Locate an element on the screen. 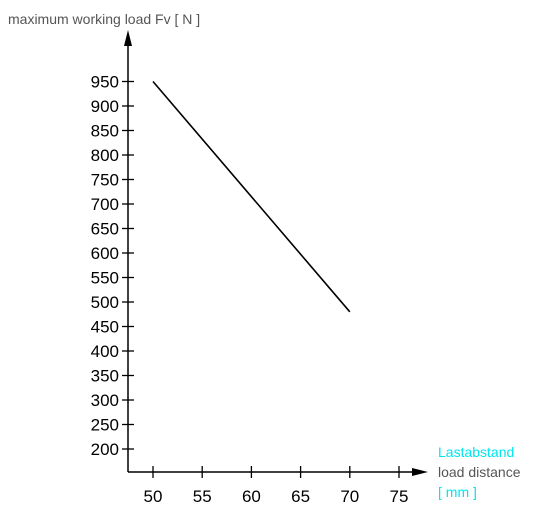  y-tick-label: 850 is located at coordinates (105, 131).